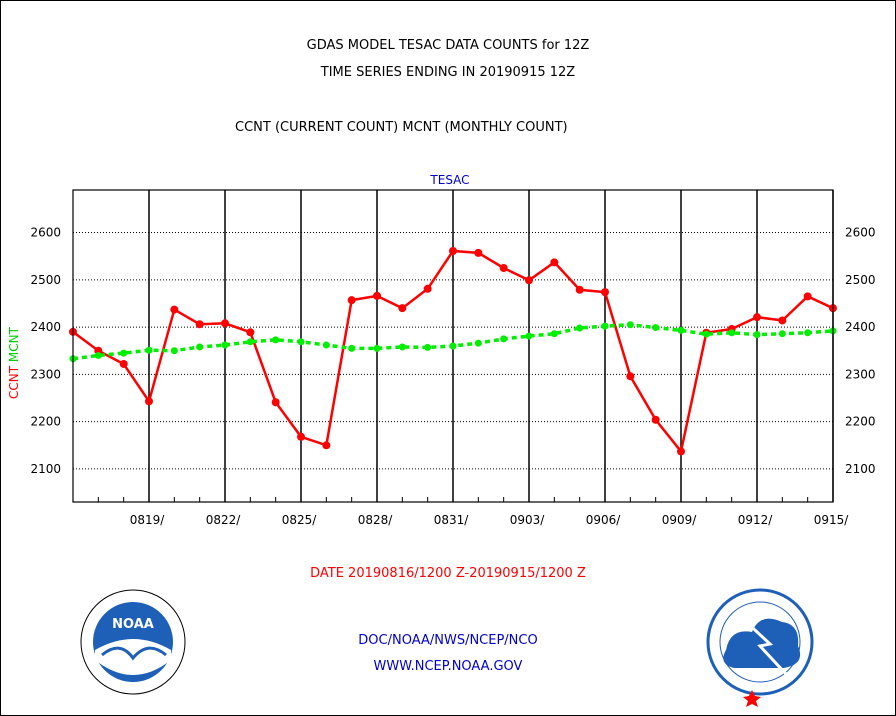 This screenshot has height=716, width=896. I want to click on y-tick-label-left: 2100, so click(45, 469).